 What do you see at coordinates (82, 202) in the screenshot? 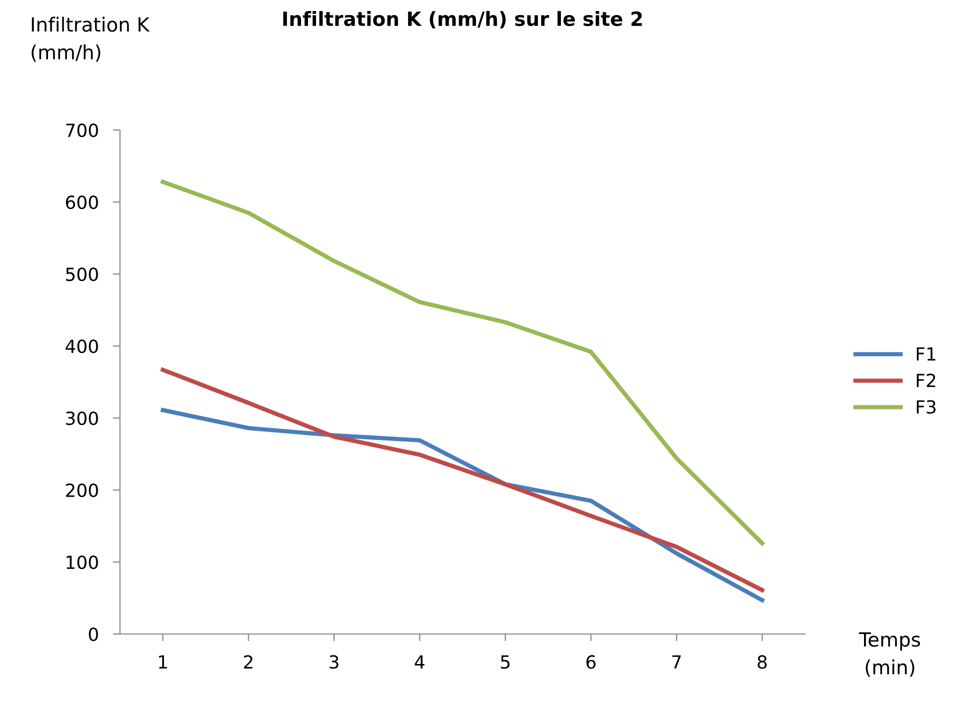
I see `y-tick-label: 600` at bounding box center [82, 202].